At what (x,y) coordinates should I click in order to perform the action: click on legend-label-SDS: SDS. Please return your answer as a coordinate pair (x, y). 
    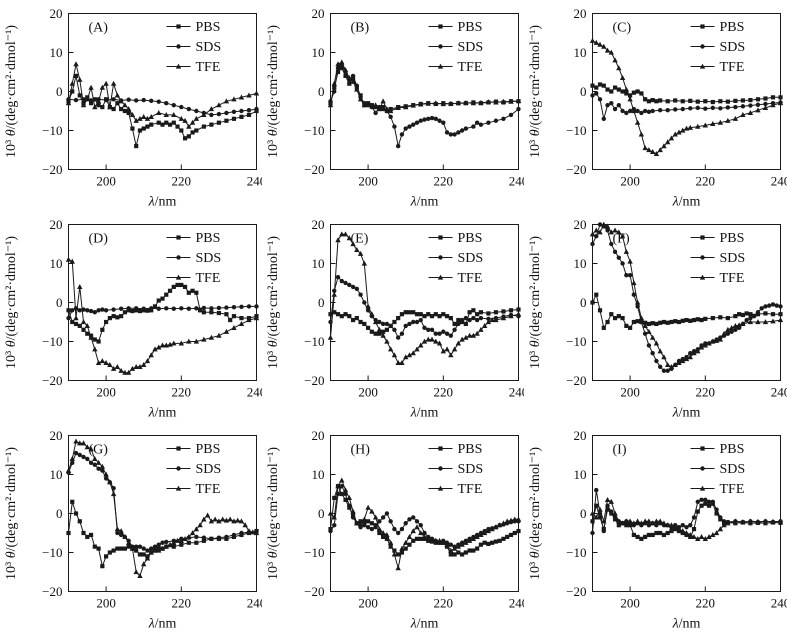
    Looking at the image, I should click on (471, 47).